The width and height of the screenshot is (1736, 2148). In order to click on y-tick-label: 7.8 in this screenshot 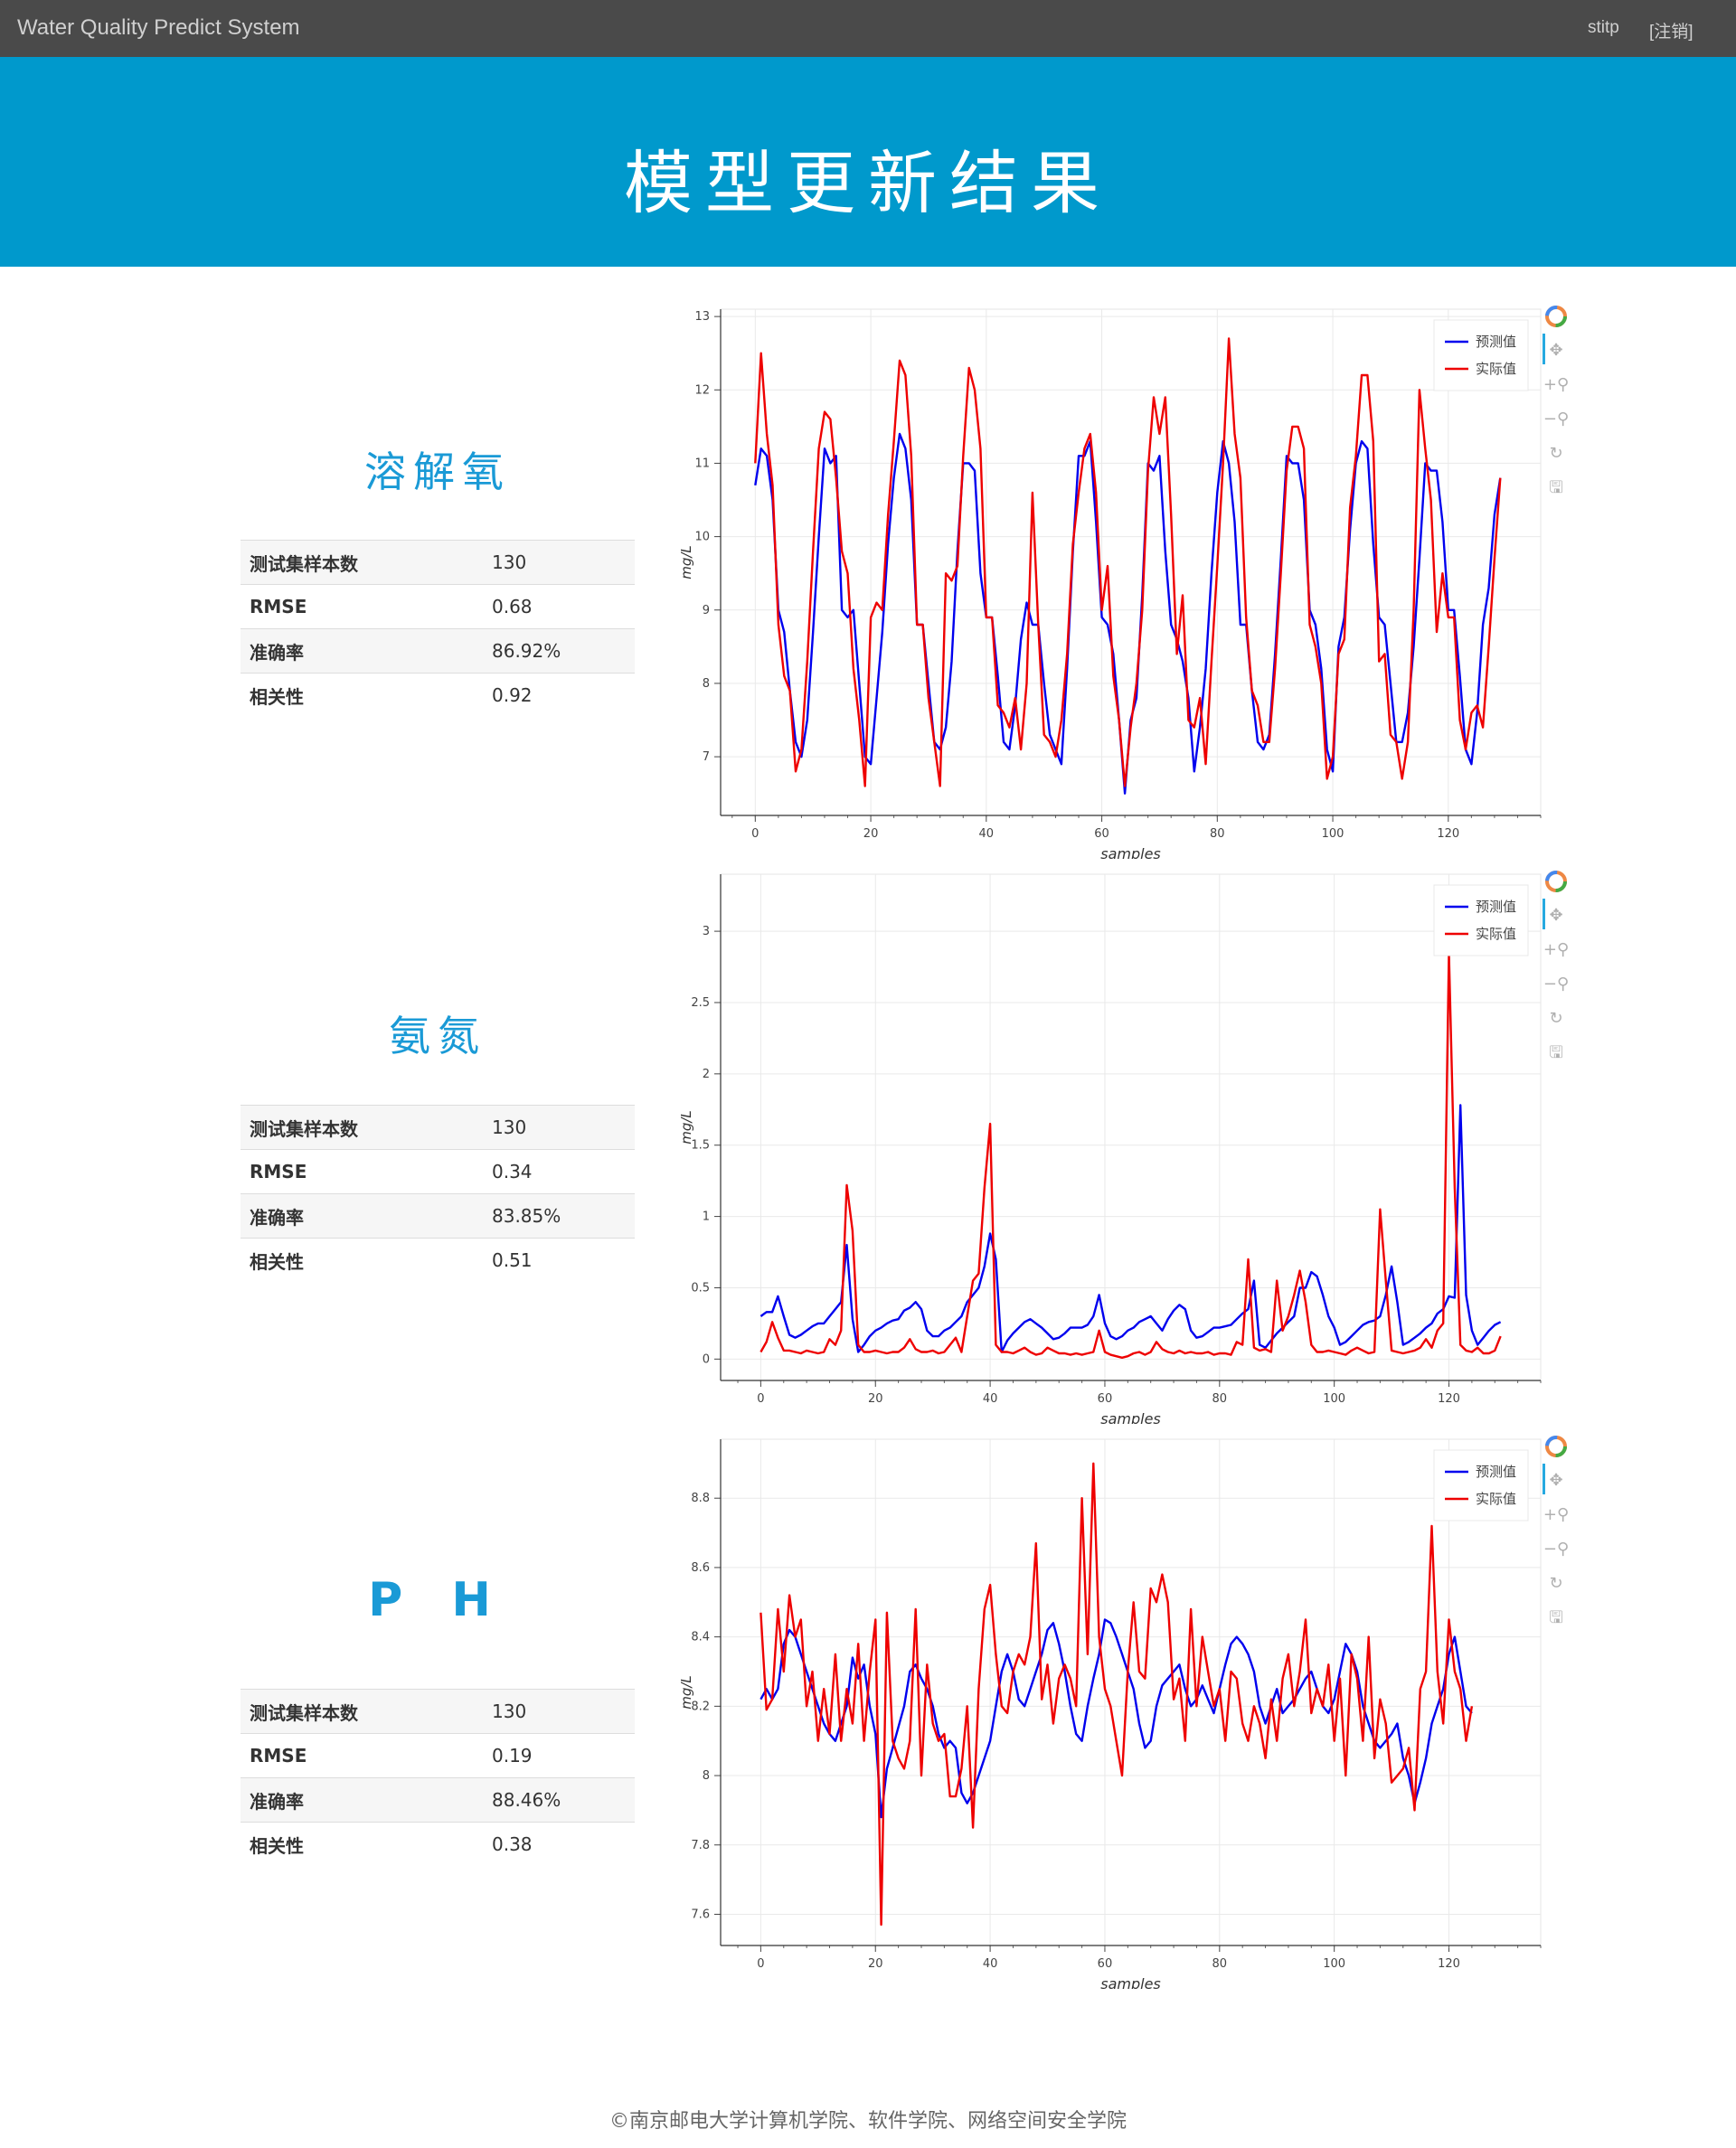, I will do `click(700, 1846)`.